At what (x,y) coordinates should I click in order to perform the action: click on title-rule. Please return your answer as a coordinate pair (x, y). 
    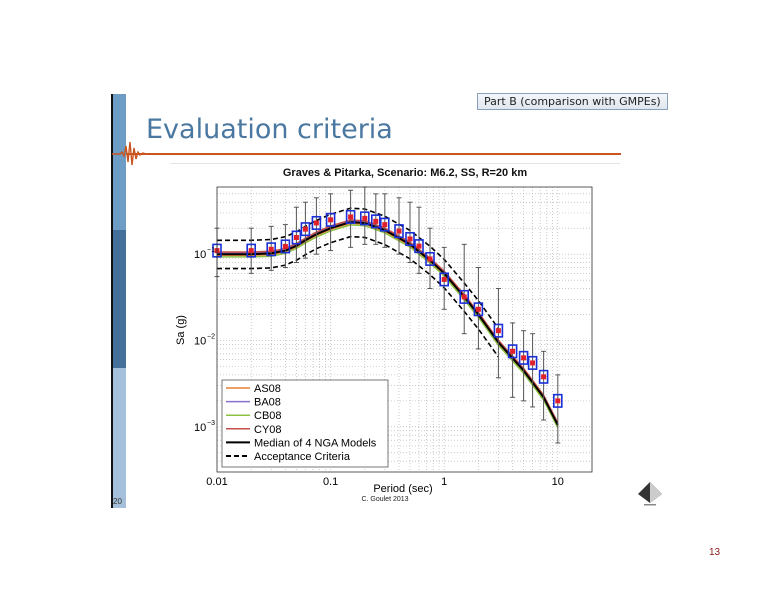
    Looking at the image, I should click on (373, 154).